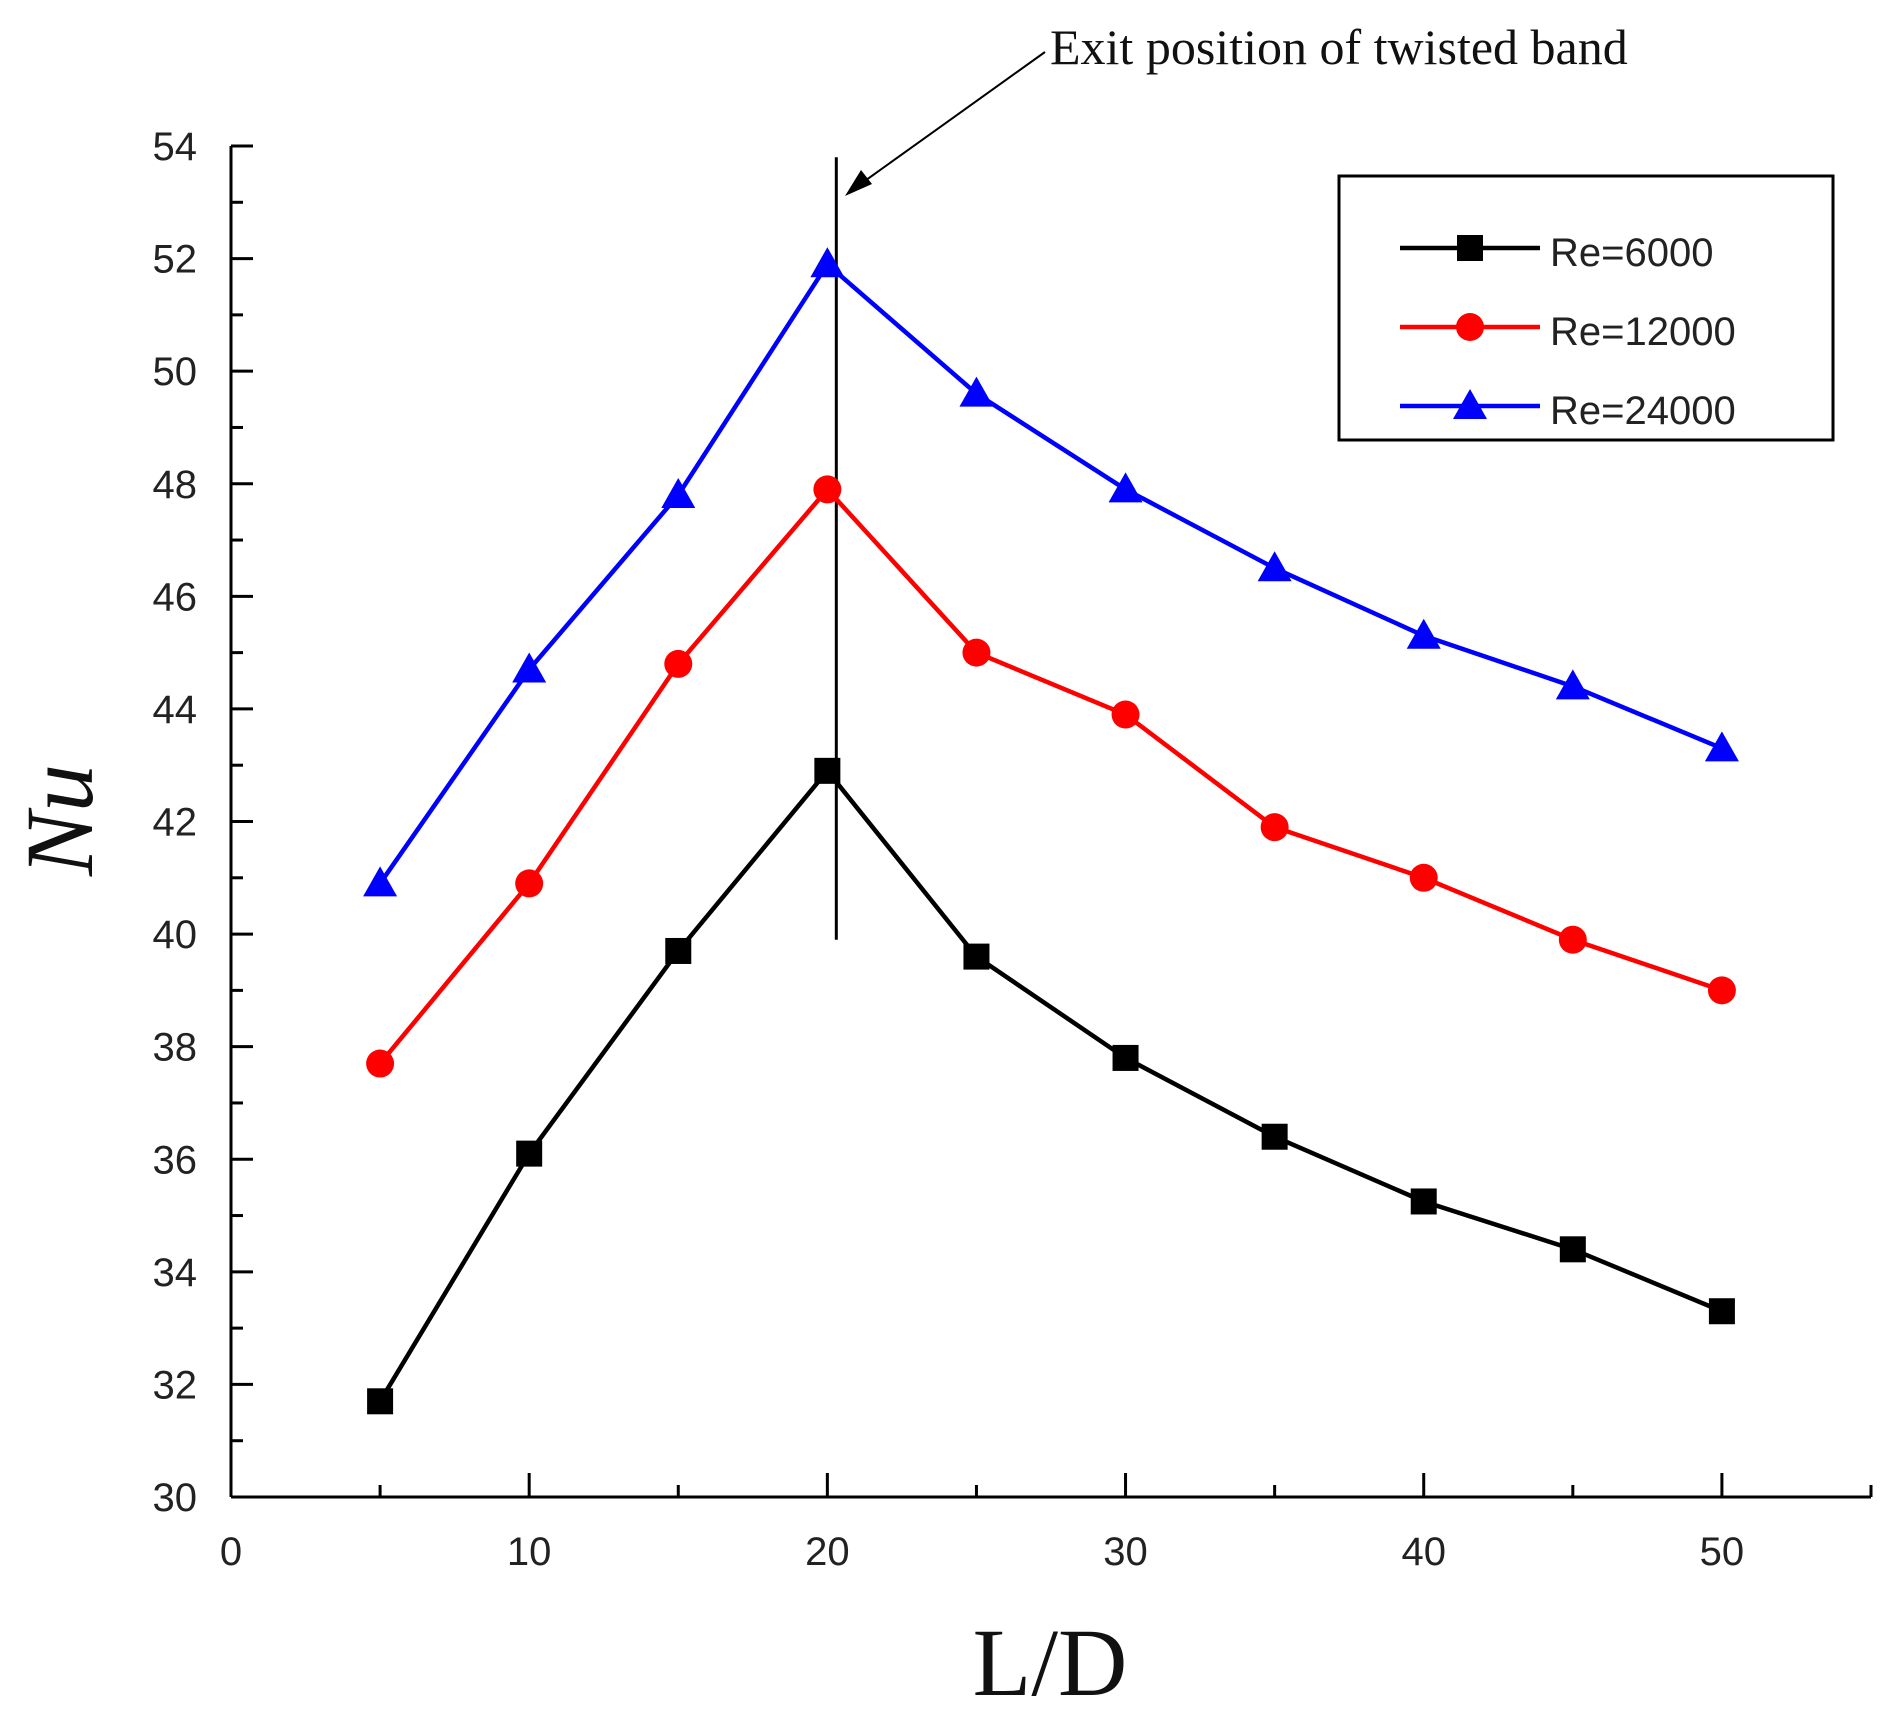 This screenshot has width=1896, height=1709. Describe the element at coordinates (175, 1273) in the screenshot. I see `y-tick-label: 34` at that location.